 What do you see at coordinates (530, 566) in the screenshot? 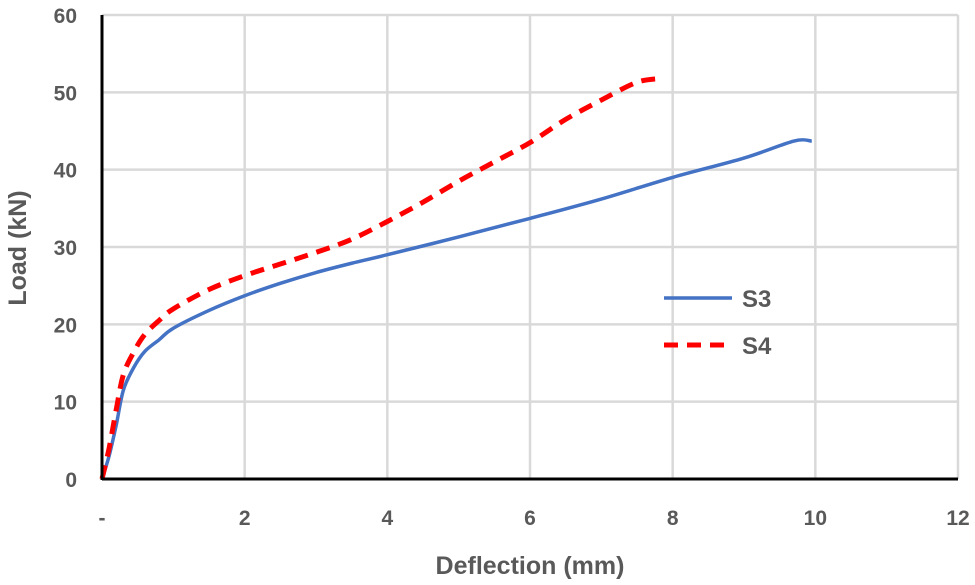
I see `x-axis-title: Deflection (mm)` at bounding box center [530, 566].